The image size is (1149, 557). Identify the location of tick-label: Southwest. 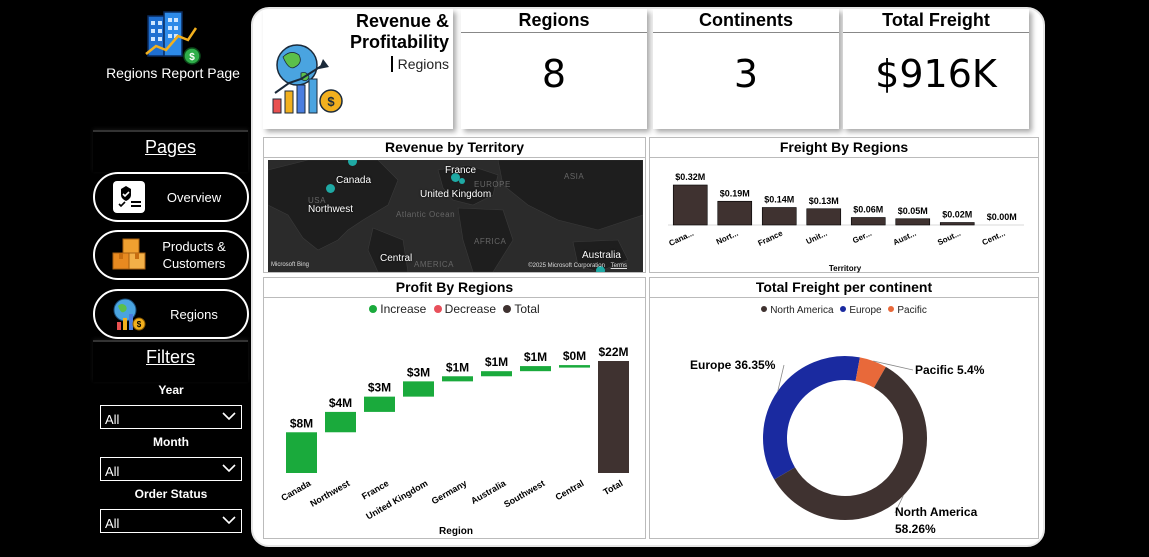
(524, 493).